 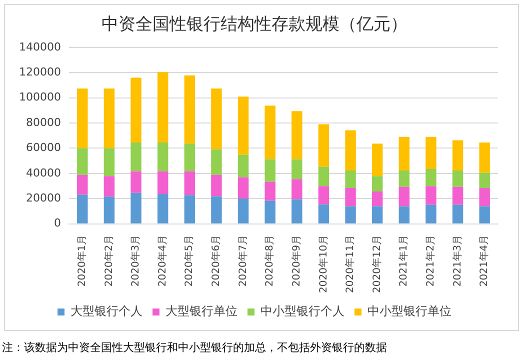 What do you see at coordinates (108, 260) in the screenshot?
I see `x-tick-label: 2020年2月` at bounding box center [108, 260].